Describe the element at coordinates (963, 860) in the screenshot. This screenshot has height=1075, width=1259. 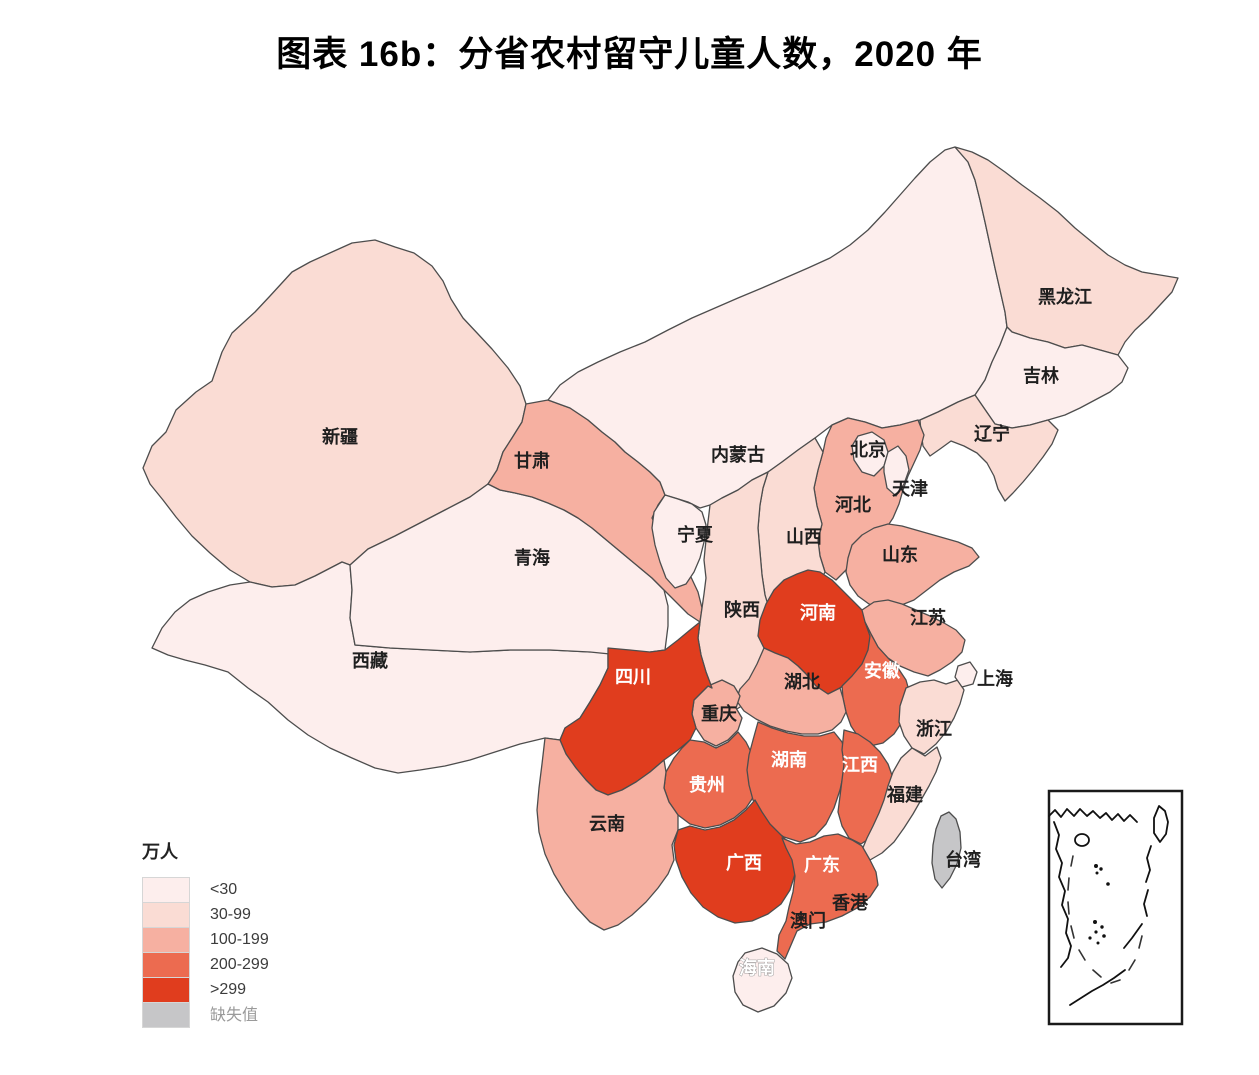
I see `province-label-taiwan: 台湾` at that location.